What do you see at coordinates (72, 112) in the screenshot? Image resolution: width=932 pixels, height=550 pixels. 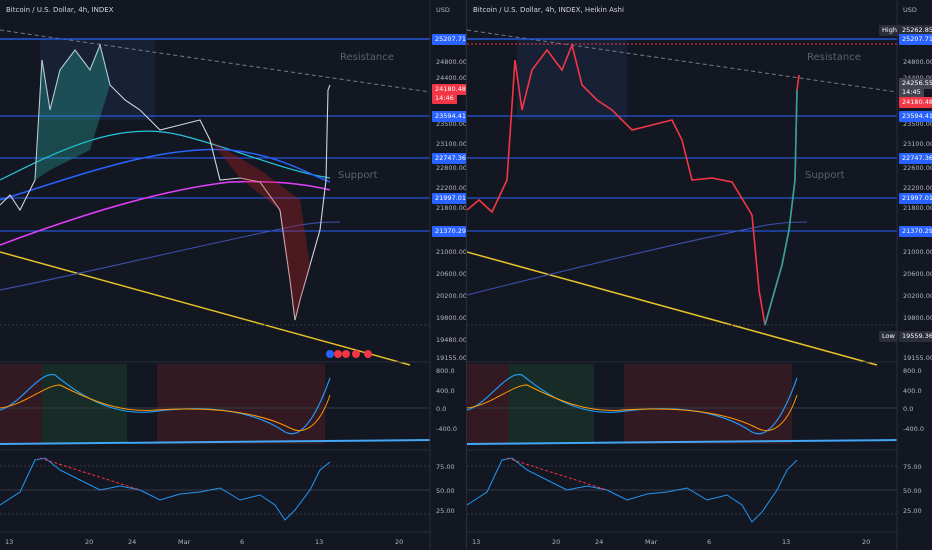 I see `bull-cloud` at bounding box center [72, 112].